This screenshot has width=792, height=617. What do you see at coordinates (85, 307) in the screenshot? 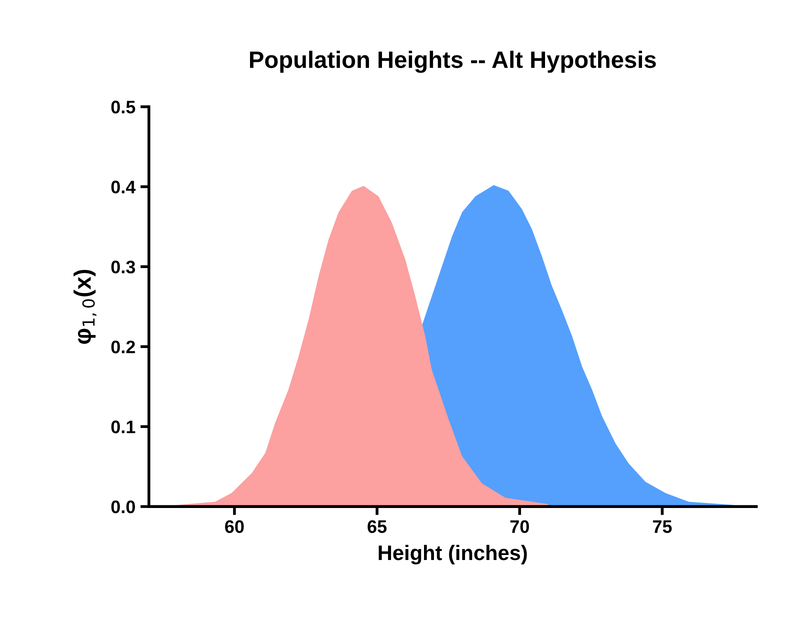
I see `y-axis-title: φ$_{1,0}$(x)` at bounding box center [85, 307].